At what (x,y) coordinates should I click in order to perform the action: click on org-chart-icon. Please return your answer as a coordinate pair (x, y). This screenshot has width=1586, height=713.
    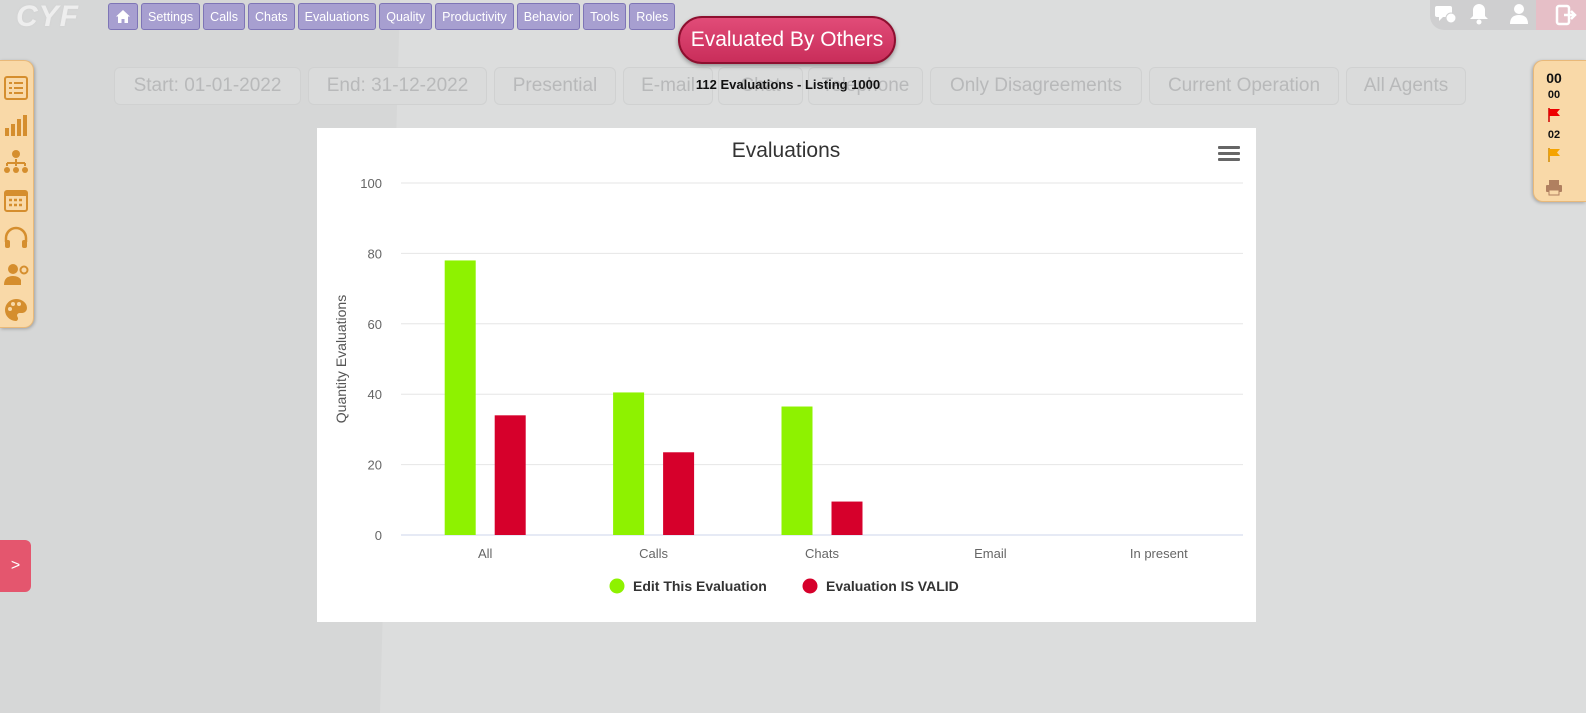
    Looking at the image, I should click on (16, 162).